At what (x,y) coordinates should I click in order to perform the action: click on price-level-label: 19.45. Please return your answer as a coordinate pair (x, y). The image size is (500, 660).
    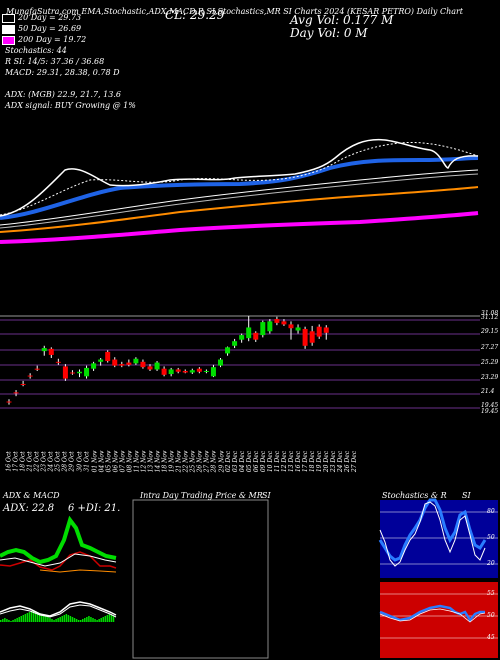
    Looking at the image, I should click on (490, 405).